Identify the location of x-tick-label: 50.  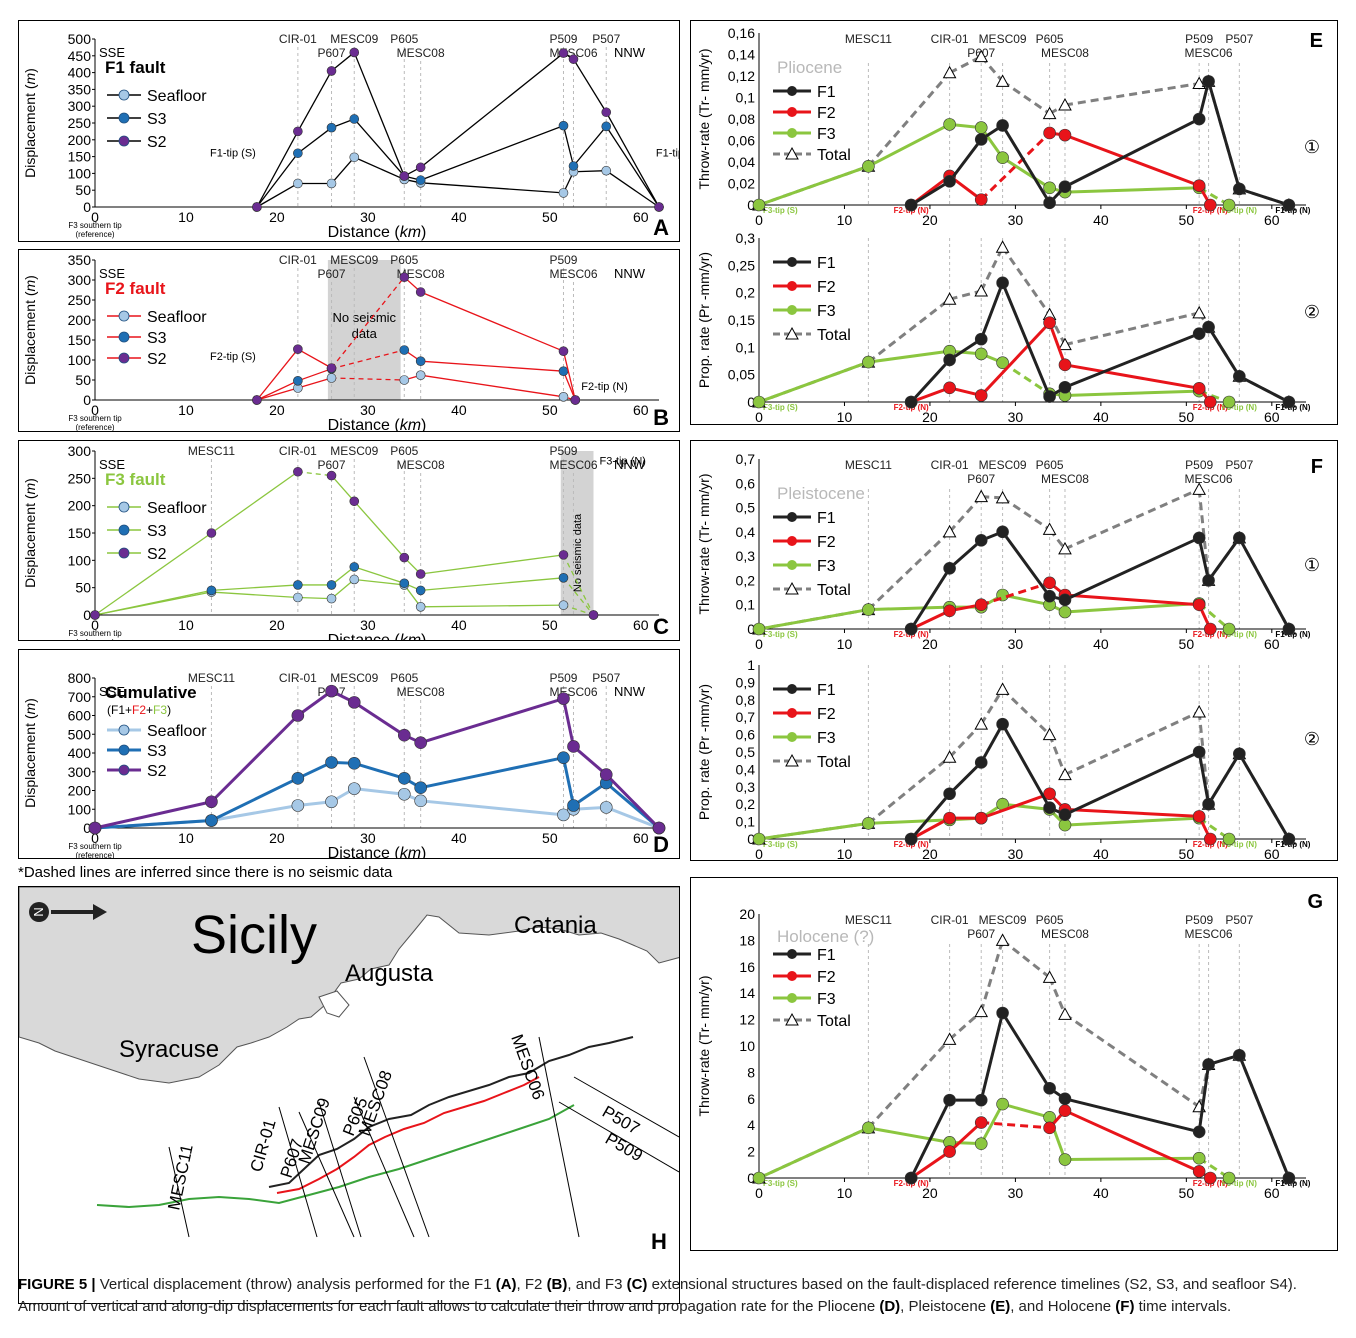
(550, 410).